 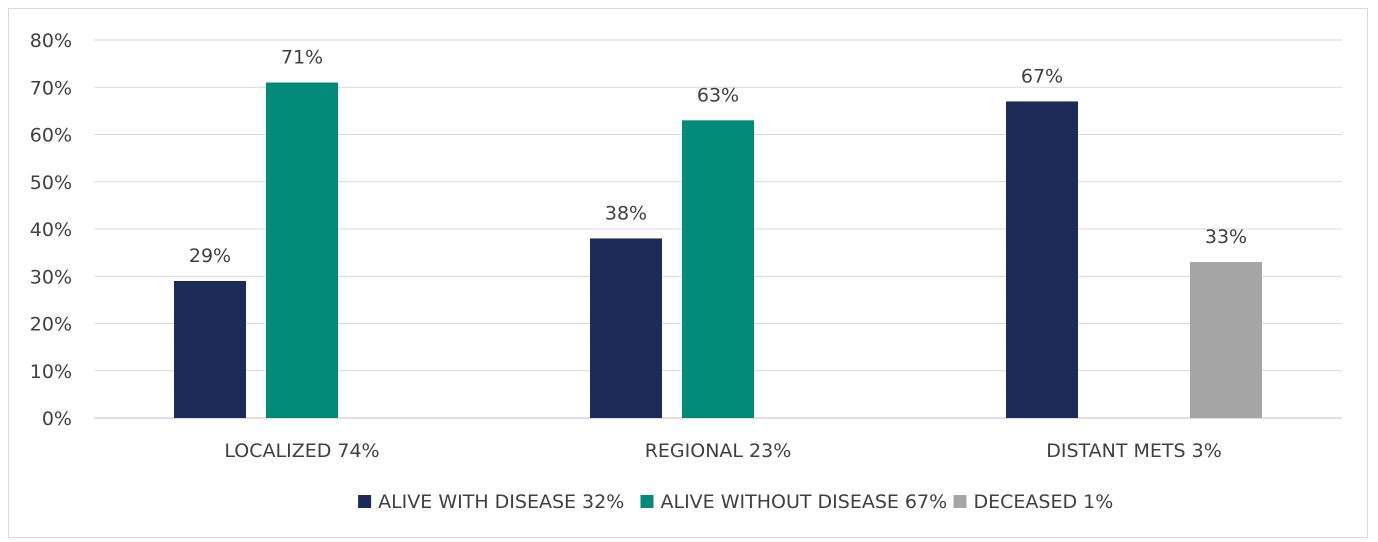 I want to click on data-label: 67%, so click(x=1042, y=76).